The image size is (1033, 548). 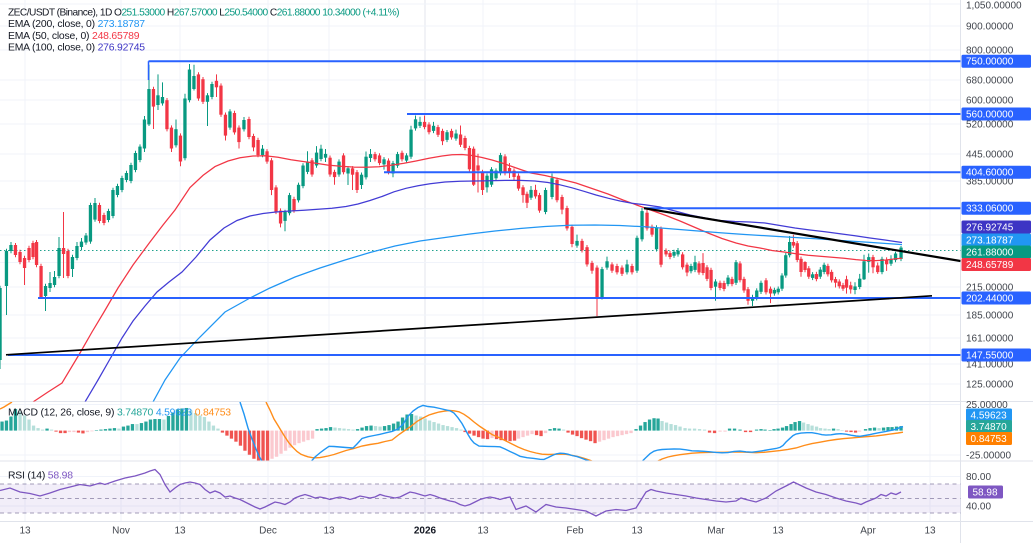 What do you see at coordinates (990, 228) in the screenshot?
I see `svg-text: 276.92745` at bounding box center [990, 228].